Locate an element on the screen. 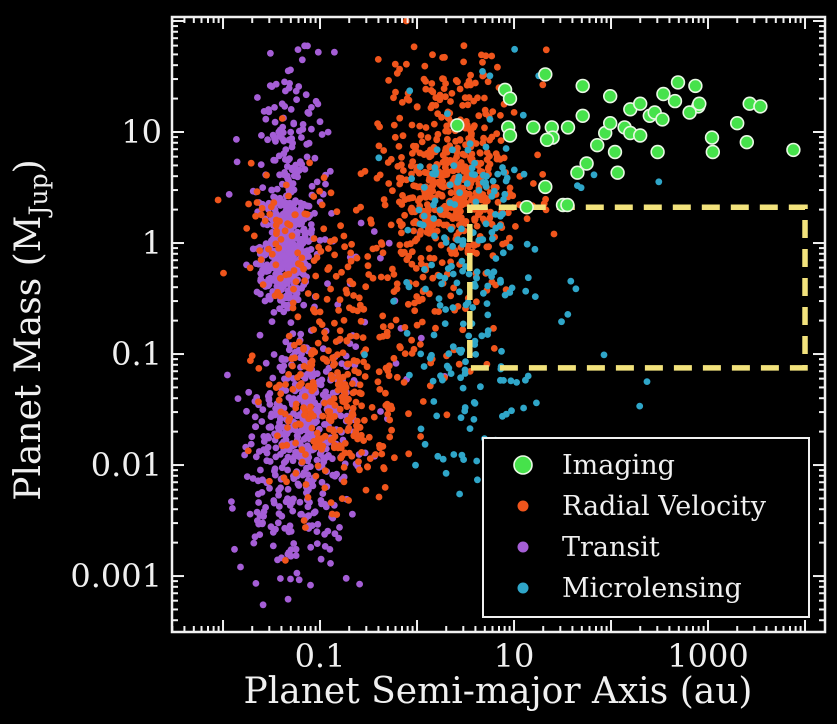  legend-swatch-transit is located at coordinates (523, 547).